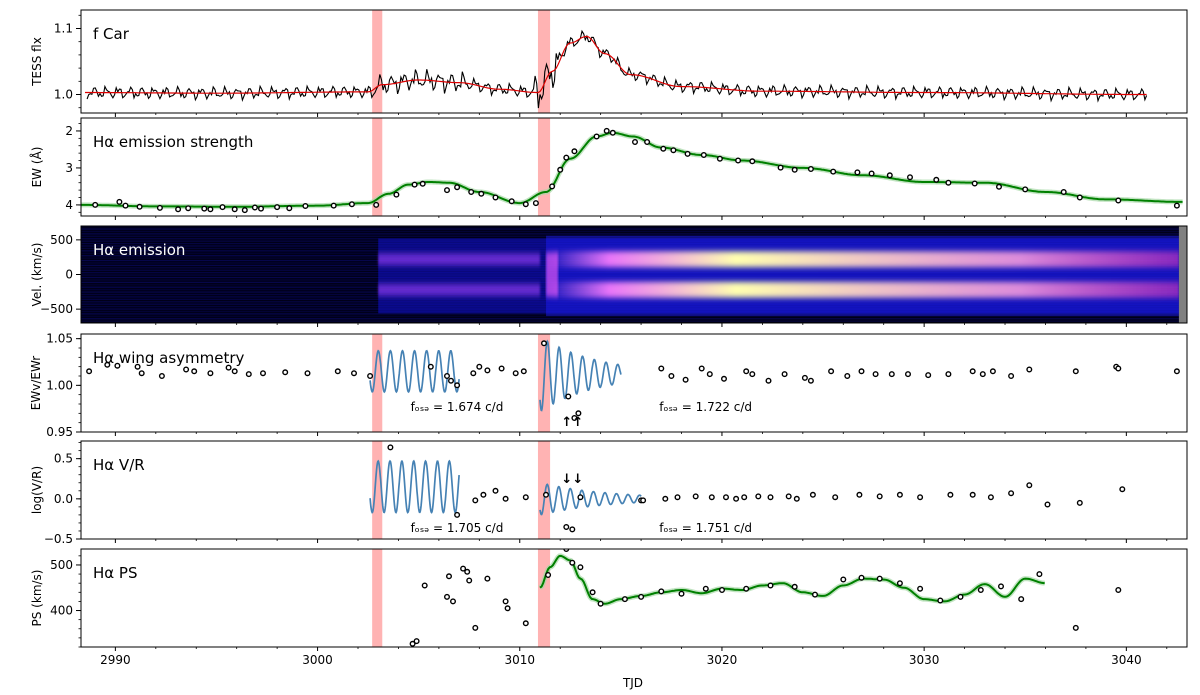 The image size is (1200, 695). I want to click on asym-frequency-annotation: fₒₛₔ = 1.722 c/d, so click(705, 407).